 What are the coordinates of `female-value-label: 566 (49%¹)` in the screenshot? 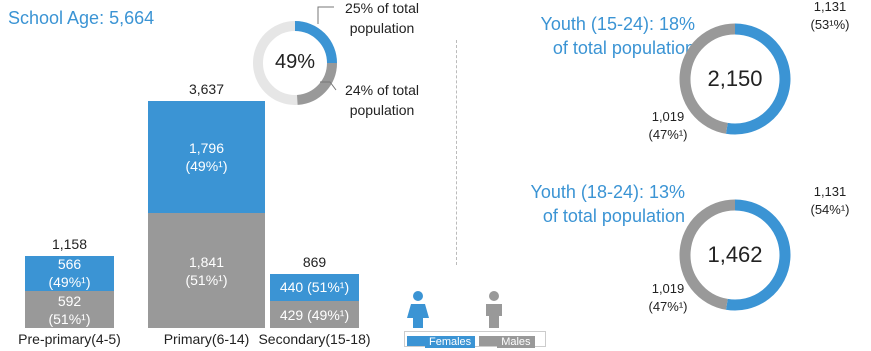 It's located at (69, 273).